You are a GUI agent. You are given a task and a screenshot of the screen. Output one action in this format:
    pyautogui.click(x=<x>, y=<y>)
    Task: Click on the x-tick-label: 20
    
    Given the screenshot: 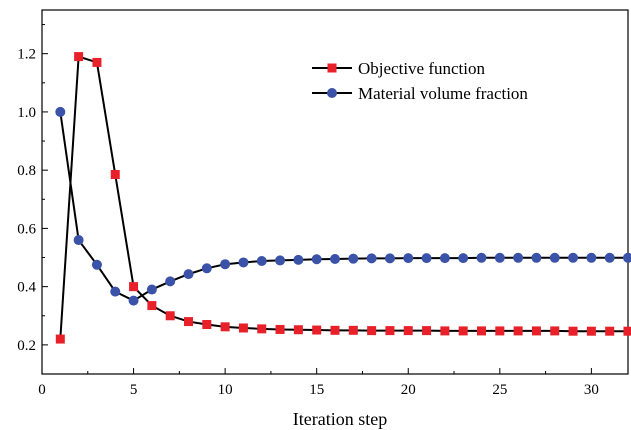 What is the action you would take?
    pyautogui.click(x=408, y=390)
    